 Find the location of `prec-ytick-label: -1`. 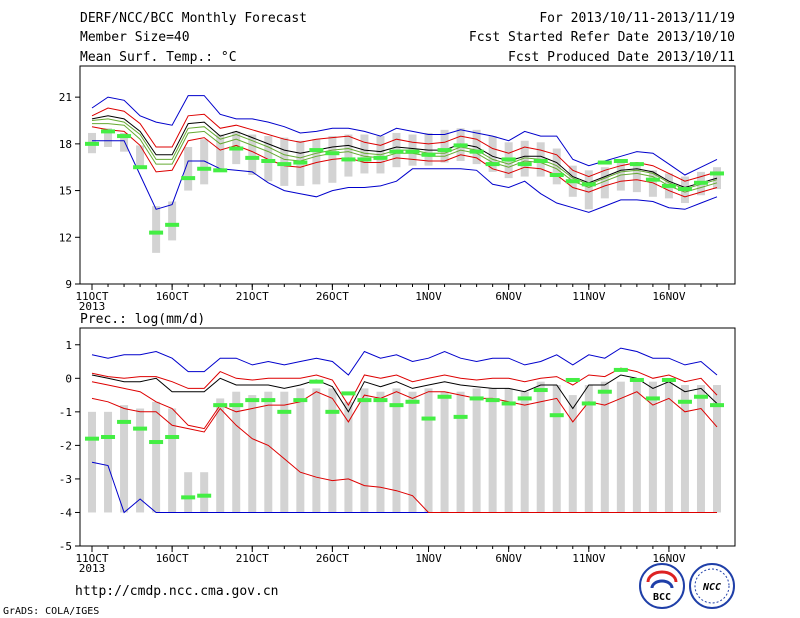

prec-ytick-label: -1 is located at coordinates (65, 412).